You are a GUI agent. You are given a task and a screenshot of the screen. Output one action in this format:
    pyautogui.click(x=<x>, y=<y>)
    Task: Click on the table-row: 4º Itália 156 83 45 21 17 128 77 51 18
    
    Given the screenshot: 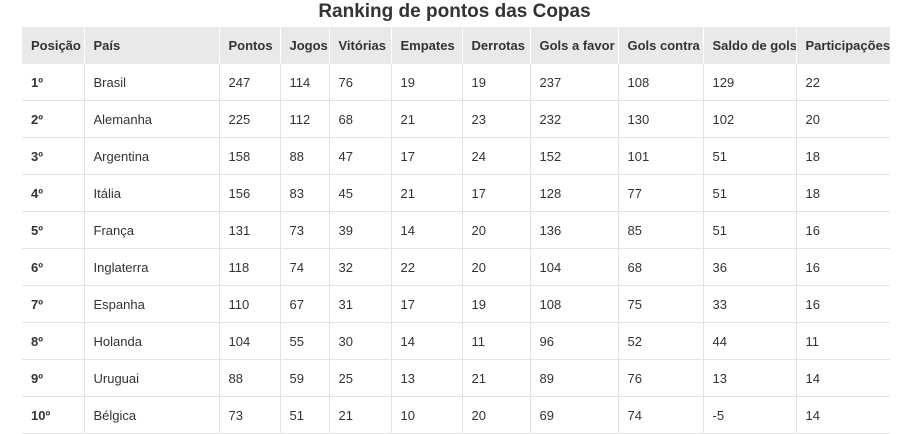 What is the action you would take?
    pyautogui.click(x=456, y=193)
    